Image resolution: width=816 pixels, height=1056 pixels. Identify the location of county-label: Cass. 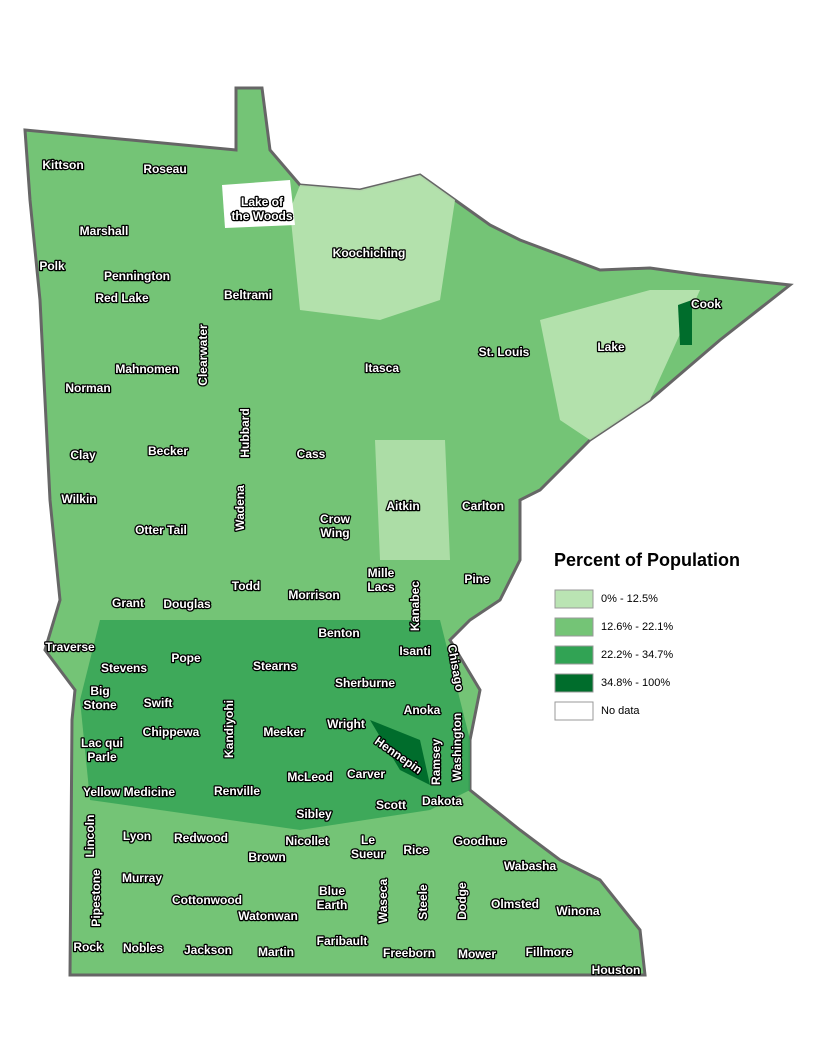
(311, 454).